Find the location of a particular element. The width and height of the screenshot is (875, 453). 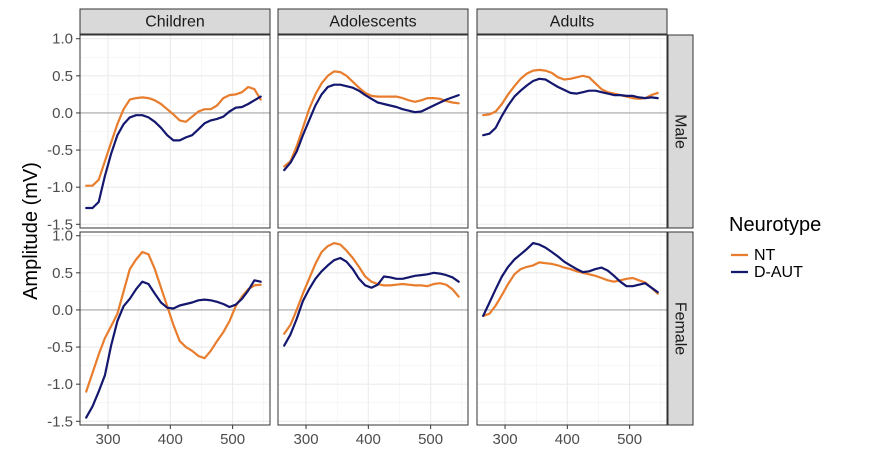

row-strip-male: Male is located at coordinates (680, 131).